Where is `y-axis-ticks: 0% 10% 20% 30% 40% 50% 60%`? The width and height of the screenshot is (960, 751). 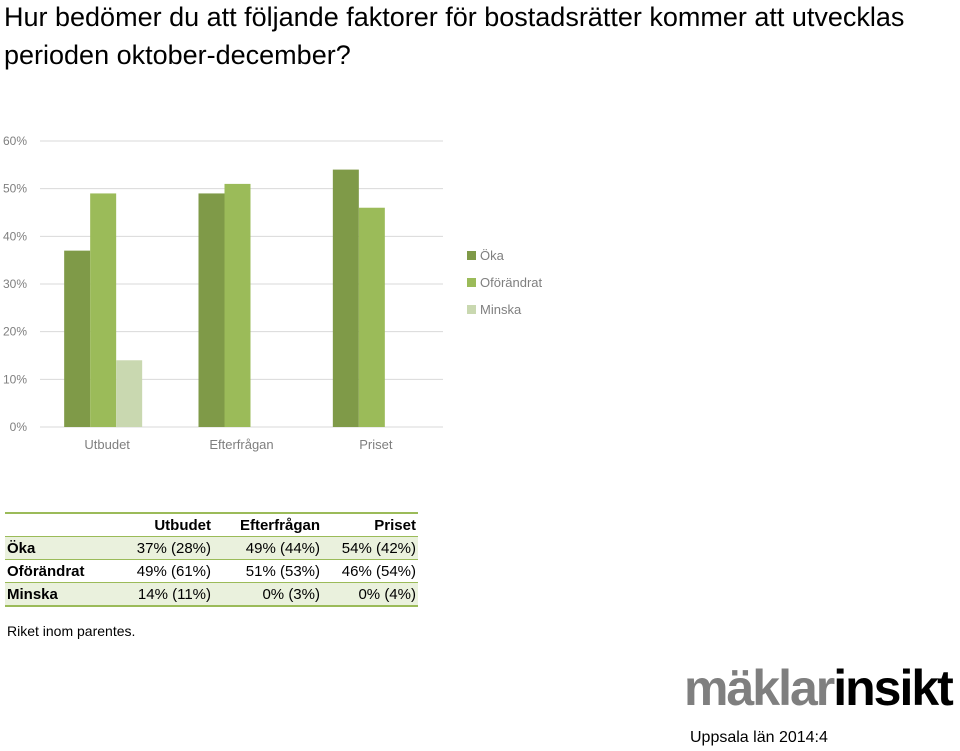
y-axis-ticks: 0% 10% 20% 30% 40% 50% 60% is located at coordinates (15, 284).